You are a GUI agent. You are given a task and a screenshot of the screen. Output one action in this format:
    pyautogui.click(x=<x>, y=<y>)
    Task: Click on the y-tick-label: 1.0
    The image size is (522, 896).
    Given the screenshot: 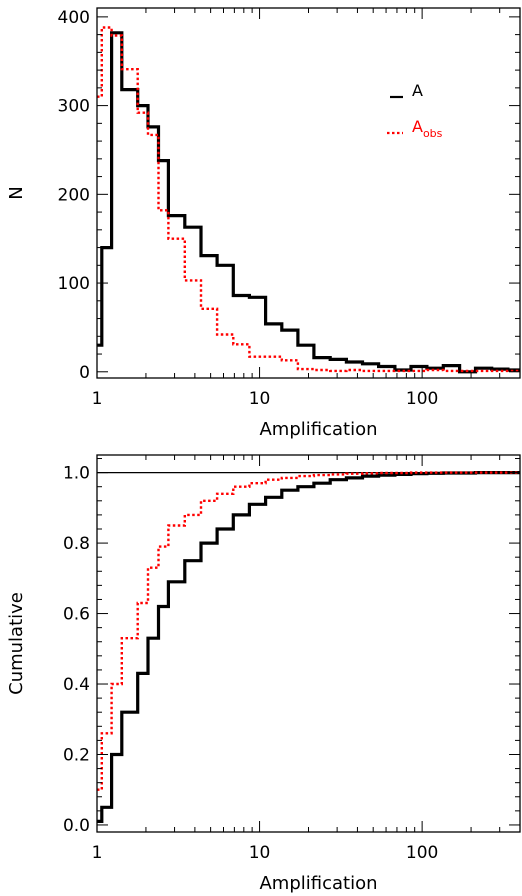 What is the action you would take?
    pyautogui.click(x=76, y=474)
    